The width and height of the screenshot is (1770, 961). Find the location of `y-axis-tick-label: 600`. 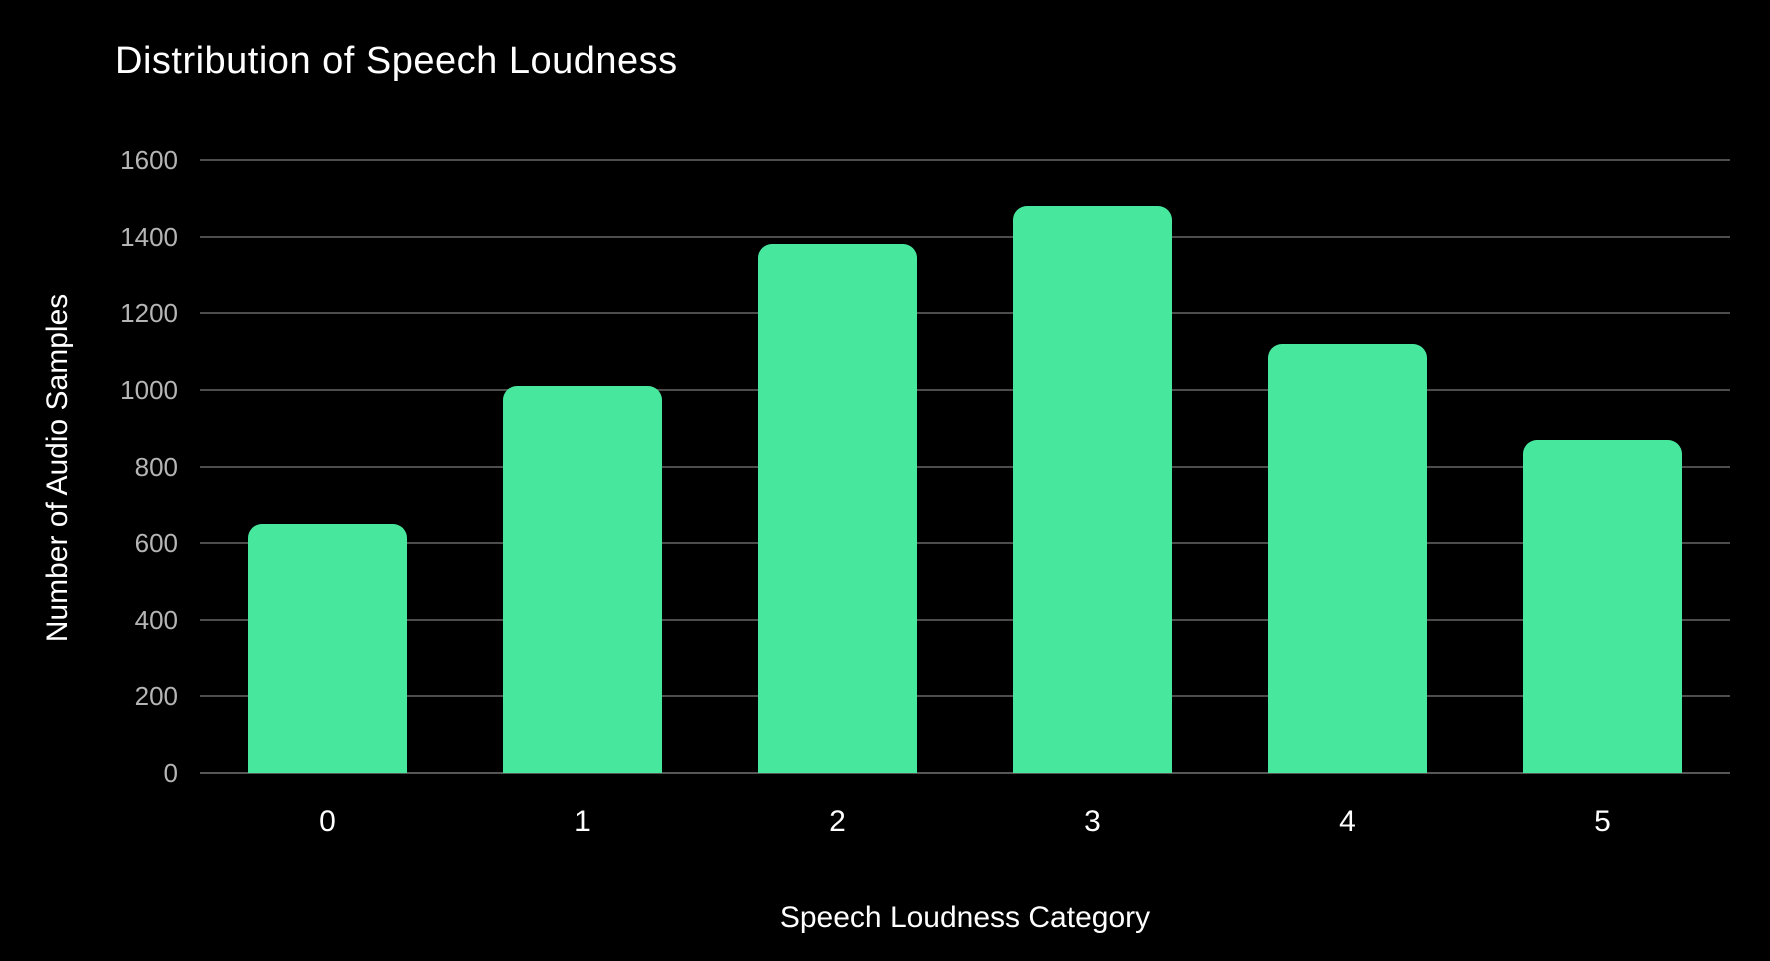

y-axis-tick-label: 600 is located at coordinates (156, 543).